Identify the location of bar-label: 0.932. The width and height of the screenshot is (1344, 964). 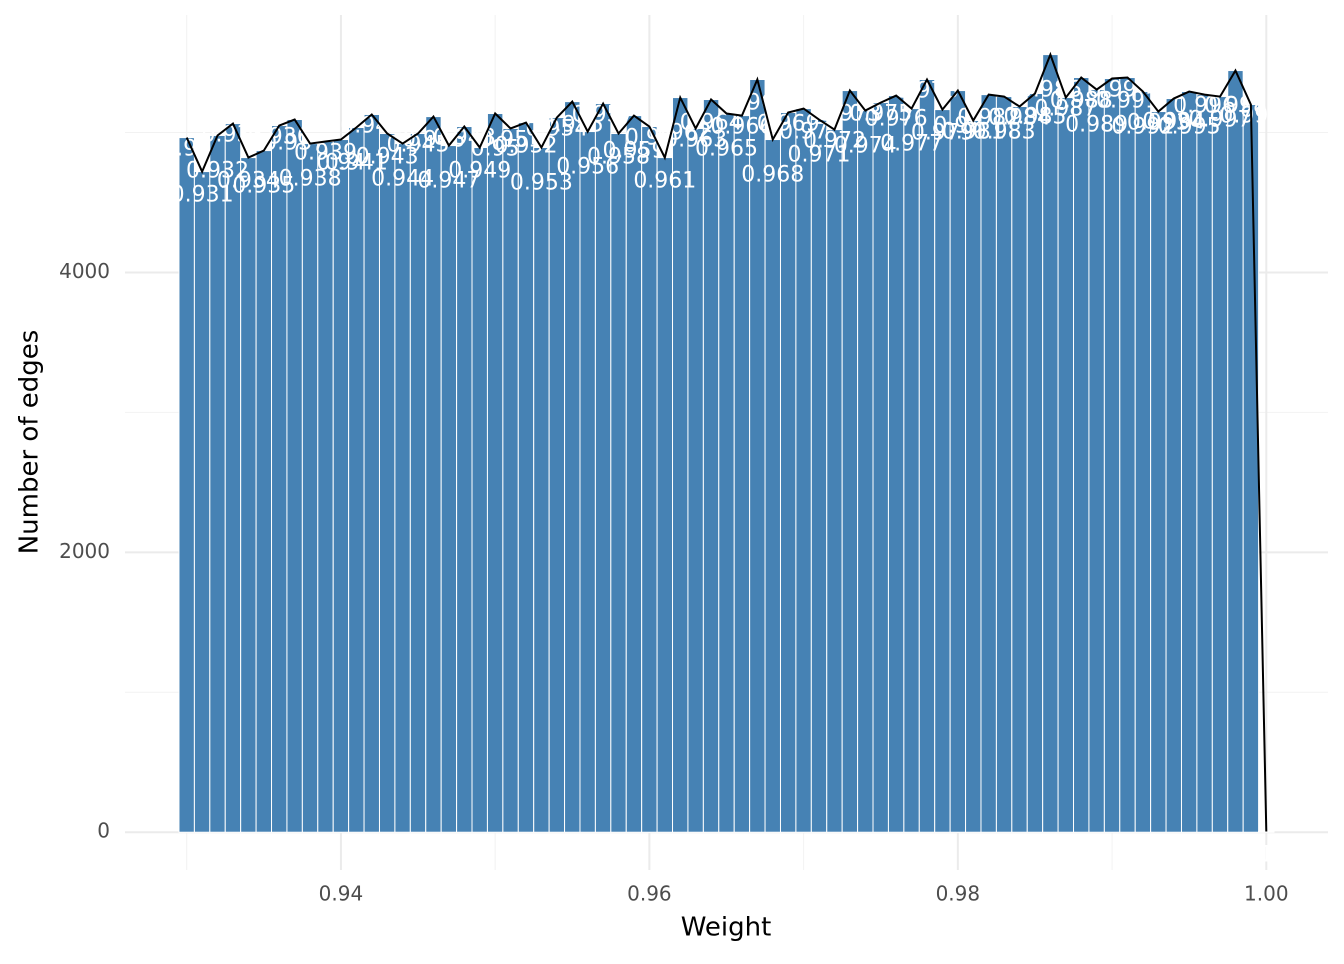
(217, 170).